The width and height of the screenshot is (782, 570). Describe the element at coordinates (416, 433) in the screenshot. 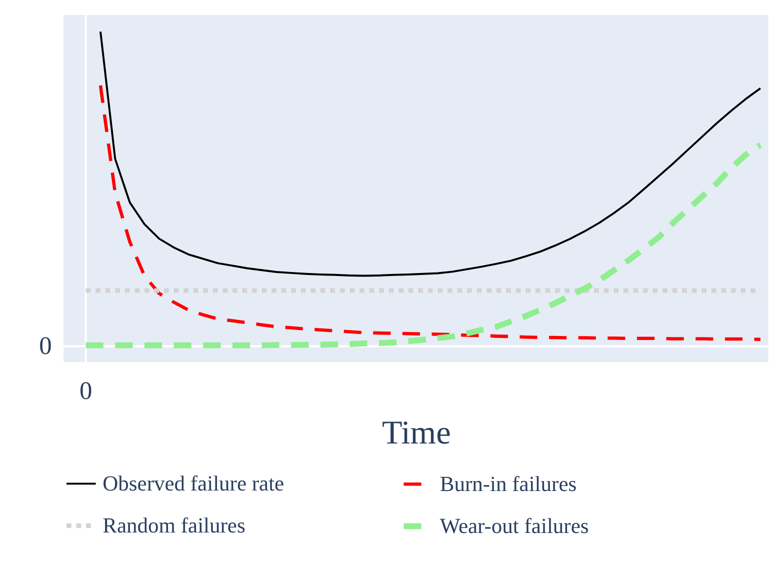

I see `x-axis-title: Time` at that location.